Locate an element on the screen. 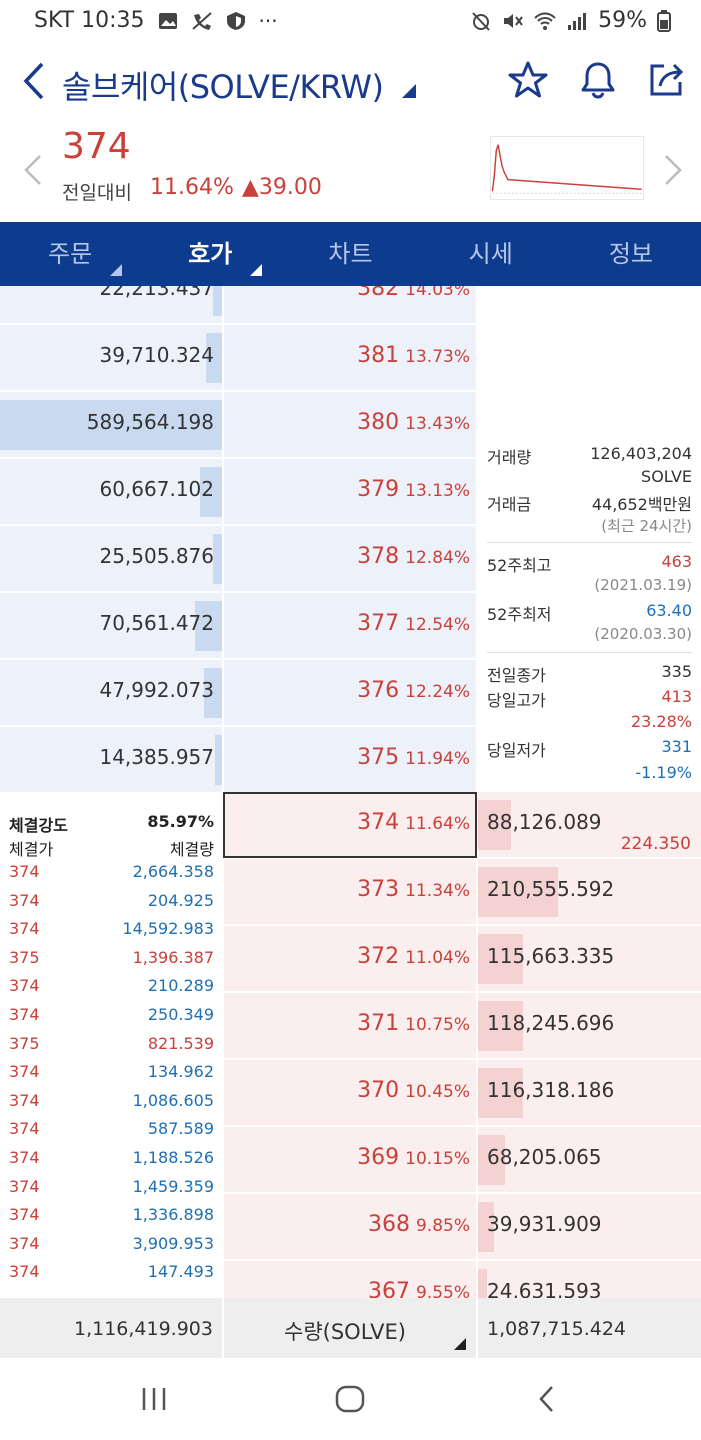 This screenshot has height=1440, width=701. bid-price-cell: 373 11.34% is located at coordinates (350, 892).